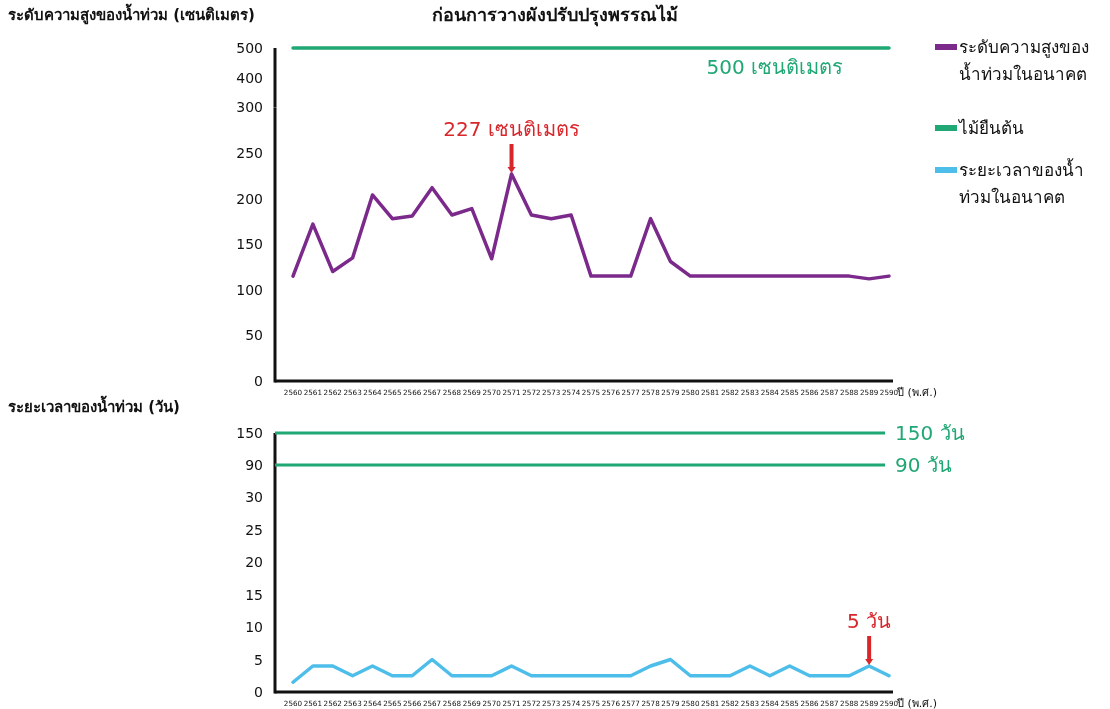  What do you see at coordinates (249, 289) in the screenshot?
I see `y-tick-label: 100` at bounding box center [249, 289].